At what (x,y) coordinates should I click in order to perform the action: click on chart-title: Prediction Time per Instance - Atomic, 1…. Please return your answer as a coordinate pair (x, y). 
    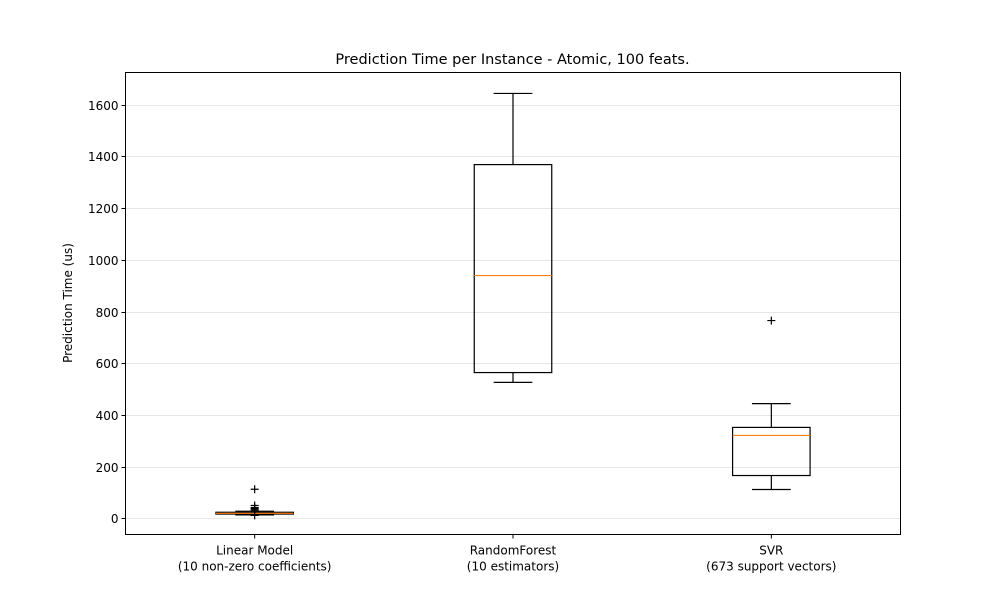
    Looking at the image, I should click on (512, 60).